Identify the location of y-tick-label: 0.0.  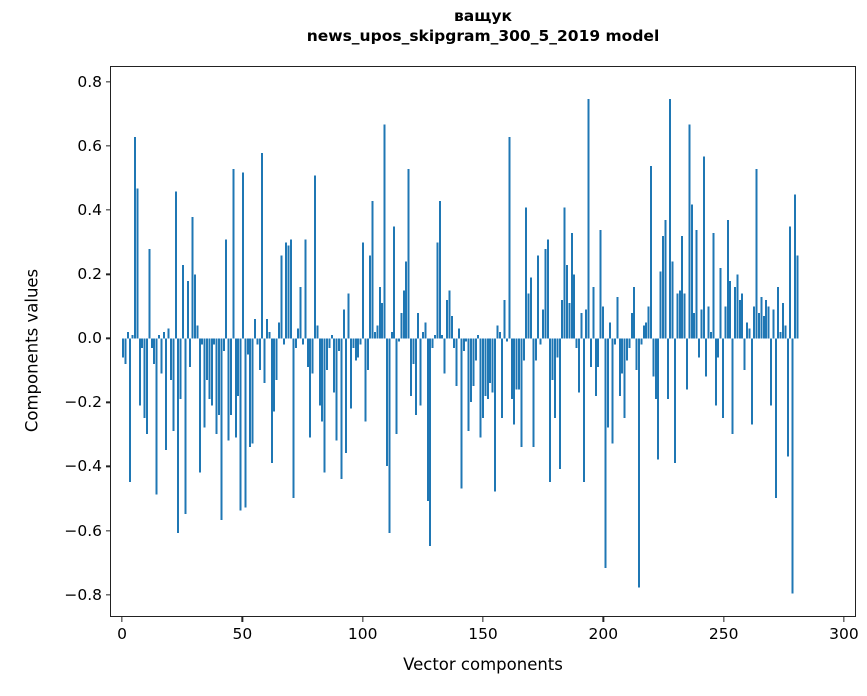
(89, 338).